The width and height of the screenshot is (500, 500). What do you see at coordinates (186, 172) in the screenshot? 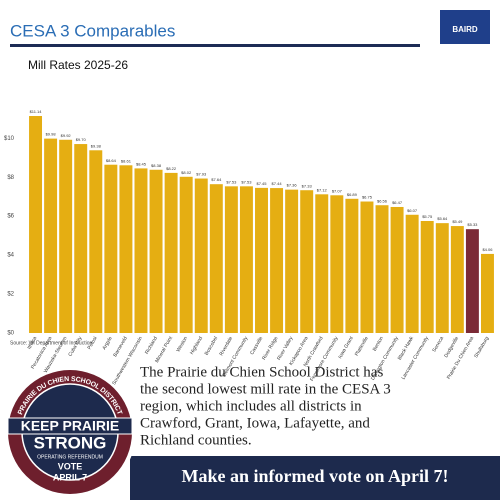
I see `value-label: $8.02` at bounding box center [186, 172].